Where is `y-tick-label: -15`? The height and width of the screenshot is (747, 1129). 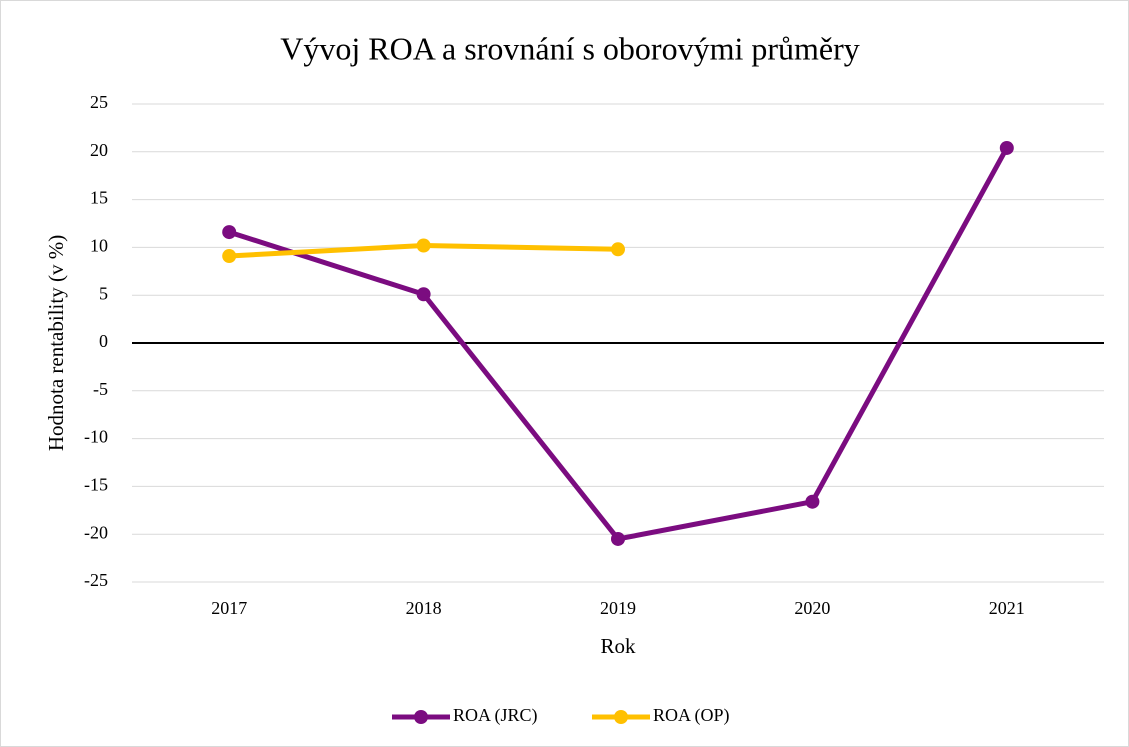 y-tick-label: -15 is located at coordinates (96, 485).